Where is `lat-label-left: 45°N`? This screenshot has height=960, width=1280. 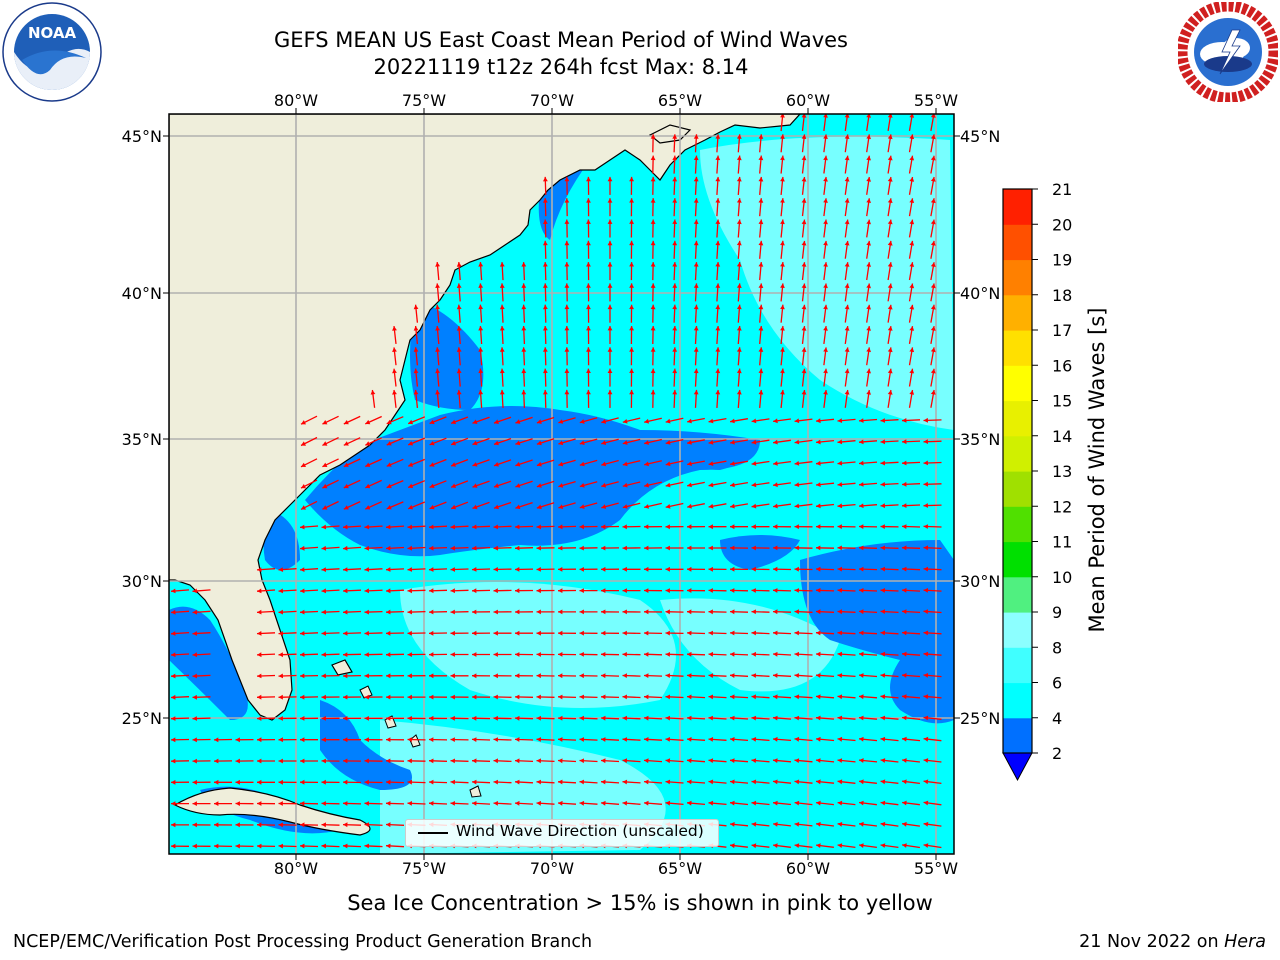
lat-label-left: 45°N is located at coordinates (142, 136).